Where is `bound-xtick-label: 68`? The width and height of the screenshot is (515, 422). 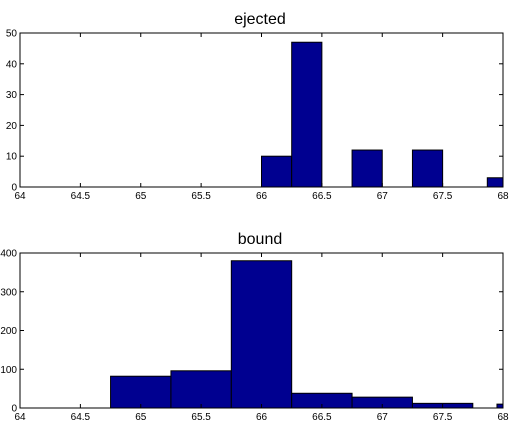
bound-xtick-label: 68 is located at coordinates (503, 417).